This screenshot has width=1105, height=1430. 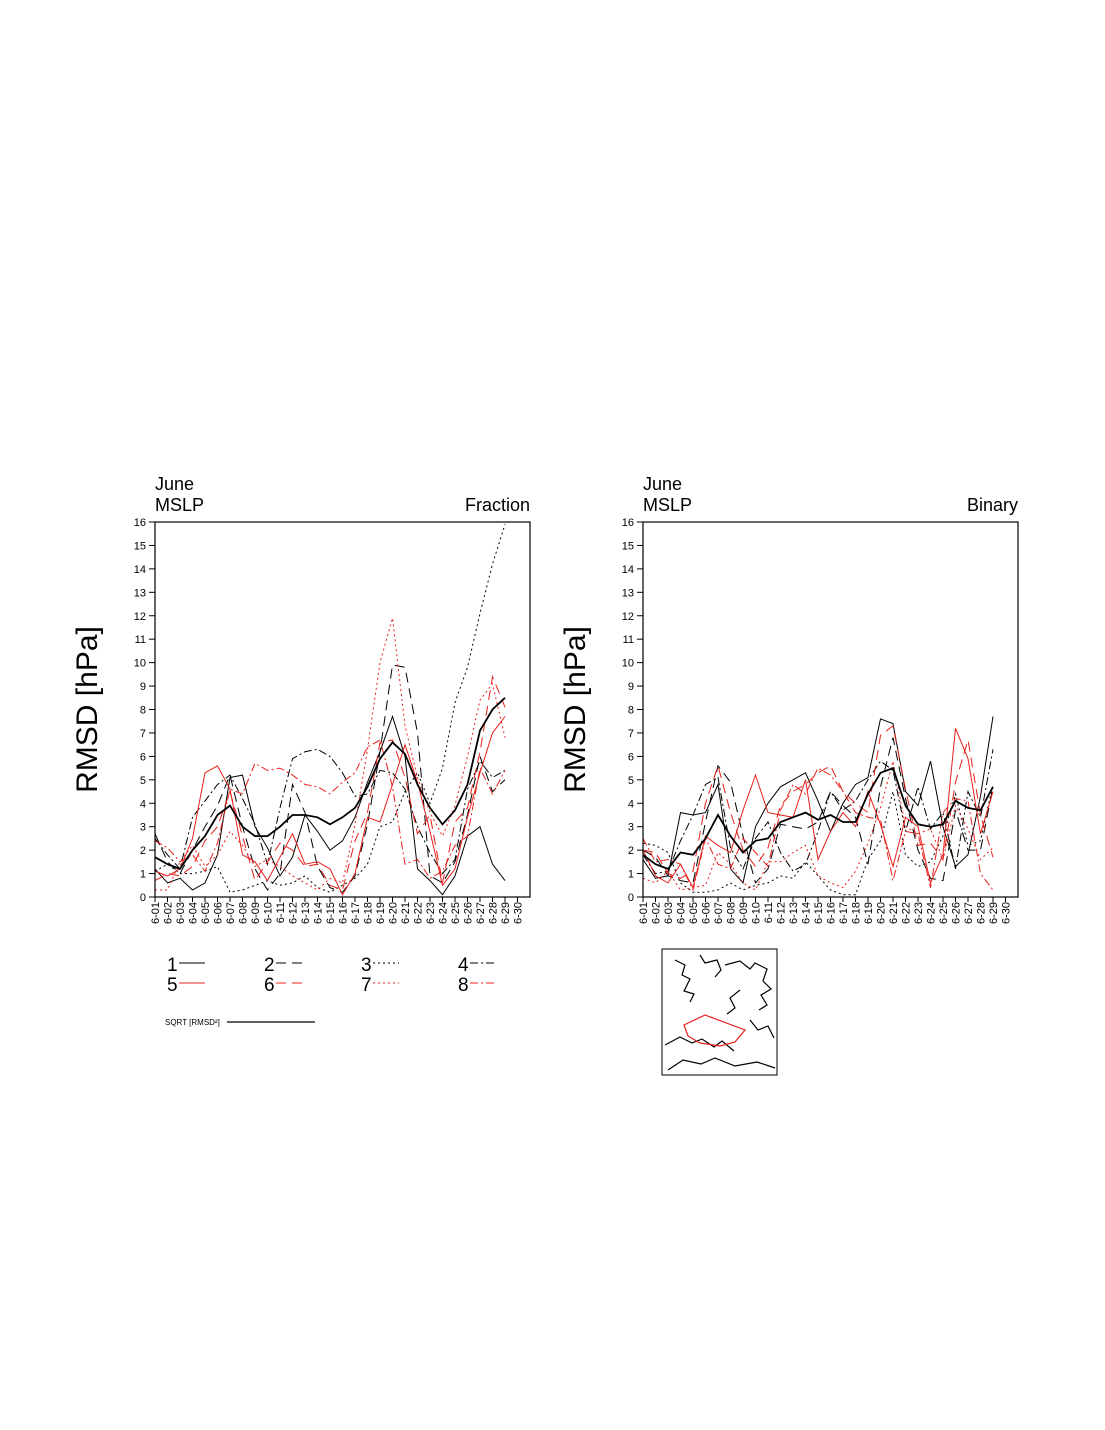 What do you see at coordinates (192, 1022) in the screenshot?
I see `legend-label: SQRT [RMSD²]` at bounding box center [192, 1022].